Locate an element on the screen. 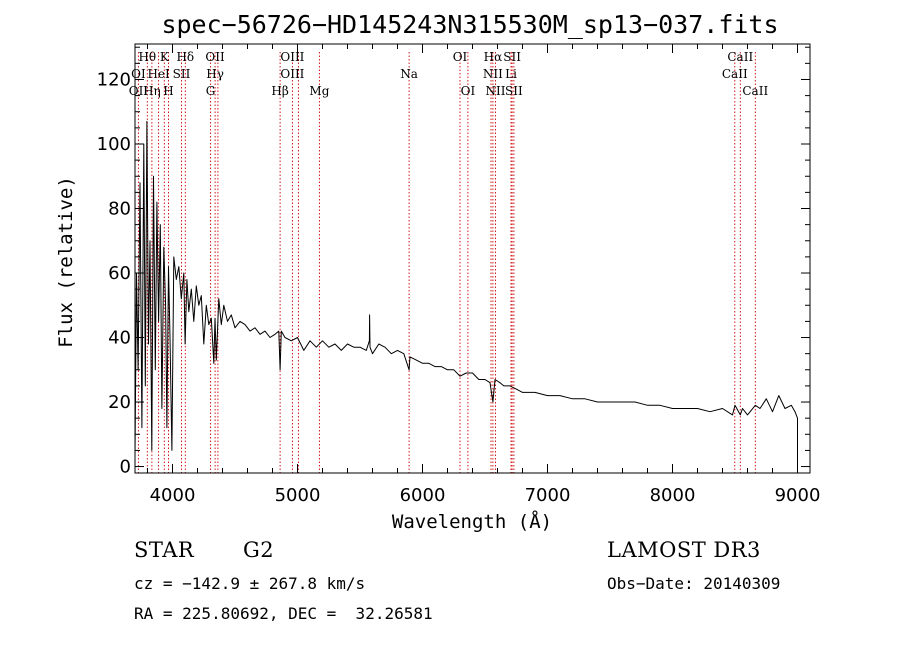  line-label-20: H is located at coordinates (168, 91).